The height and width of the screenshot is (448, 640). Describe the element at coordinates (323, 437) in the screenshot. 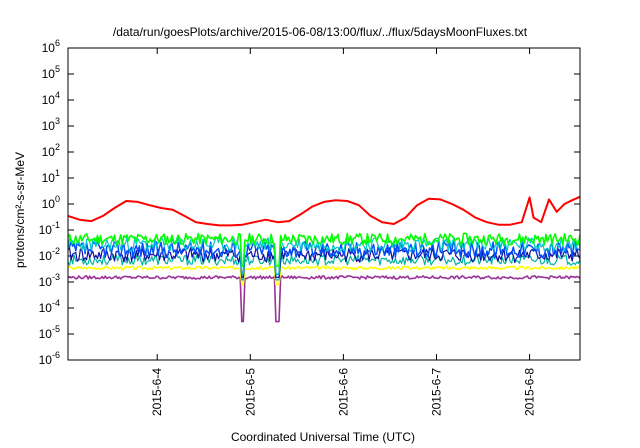

I see `x-axis-label: Coordinated Universal Time (UTC)` at that location.